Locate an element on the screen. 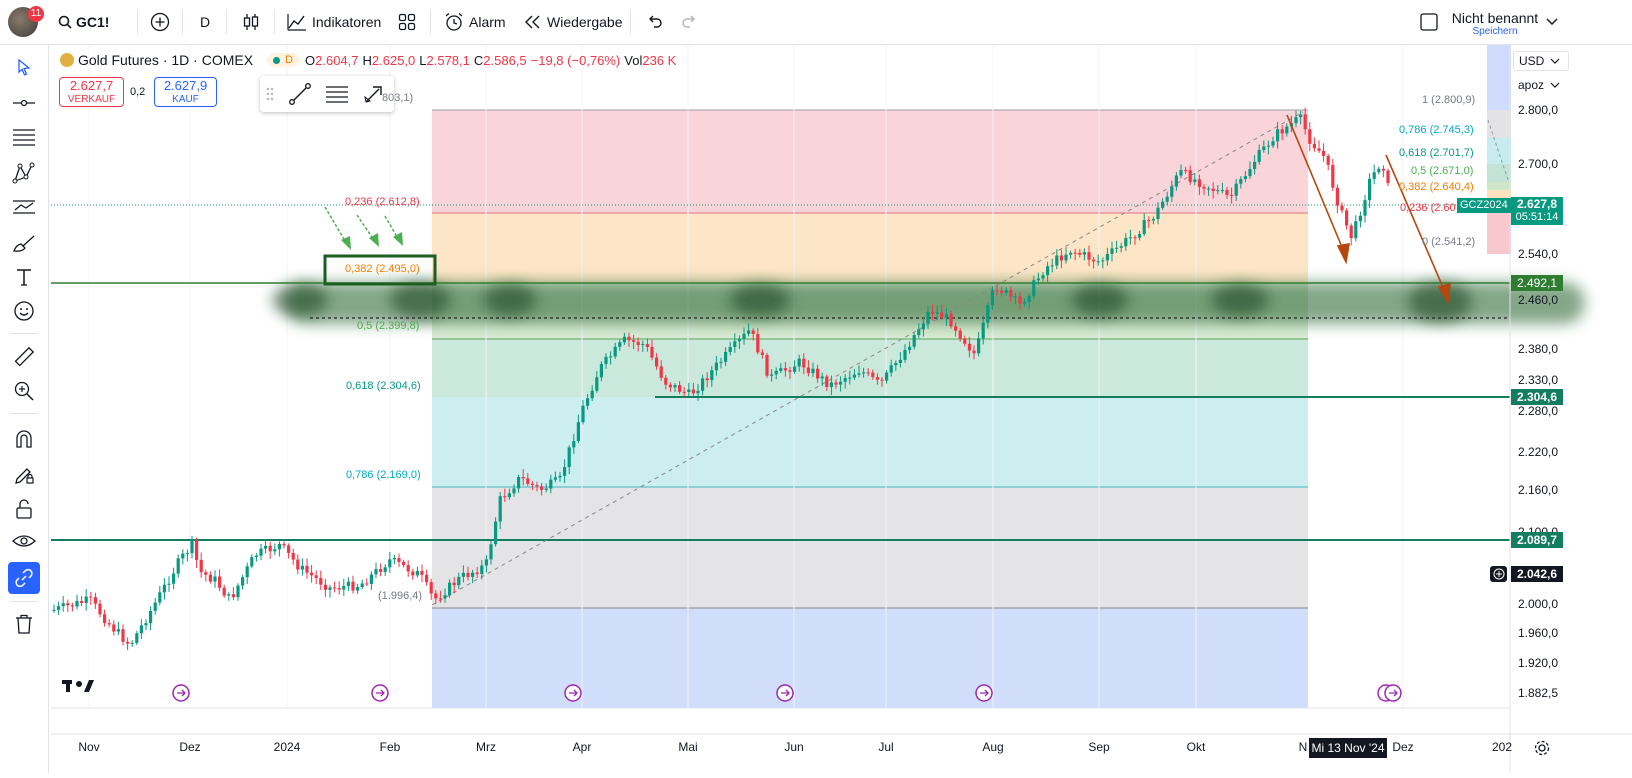 The image size is (1632, 778). magnet-tool is located at coordinates (24, 439).